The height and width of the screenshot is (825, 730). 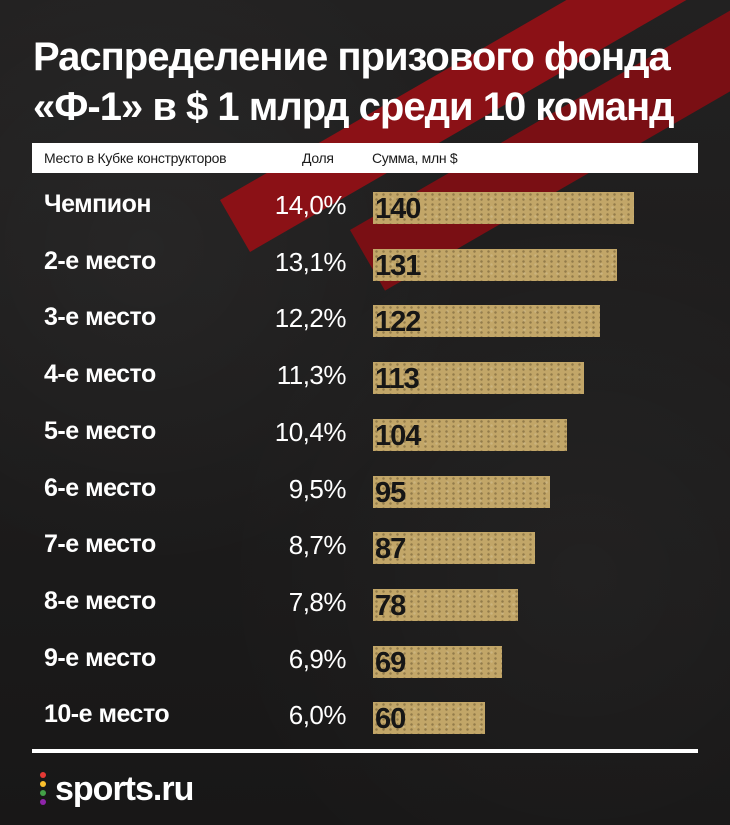 I want to click on chart-row: 3-е место 12,2% 122, so click(x=365, y=321).